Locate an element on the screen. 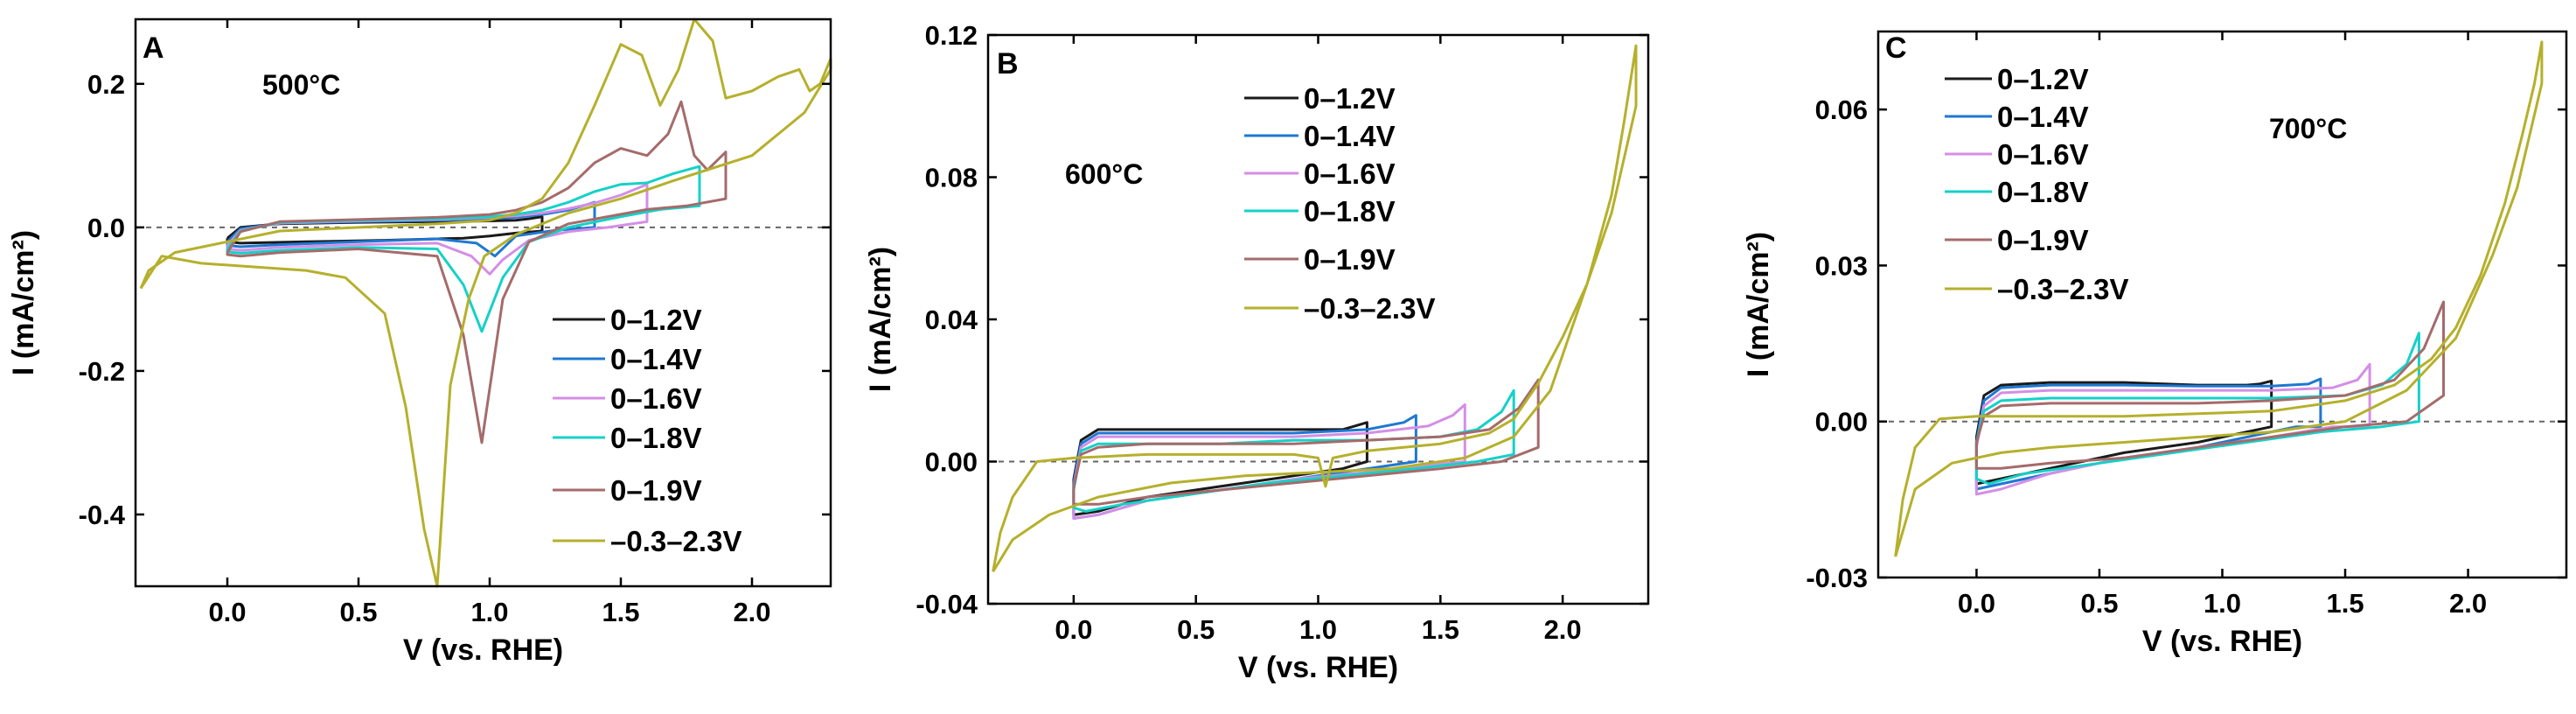 This screenshot has width=2576, height=714. panel-c-xtick-label: 0.5 is located at coordinates (2099, 603).